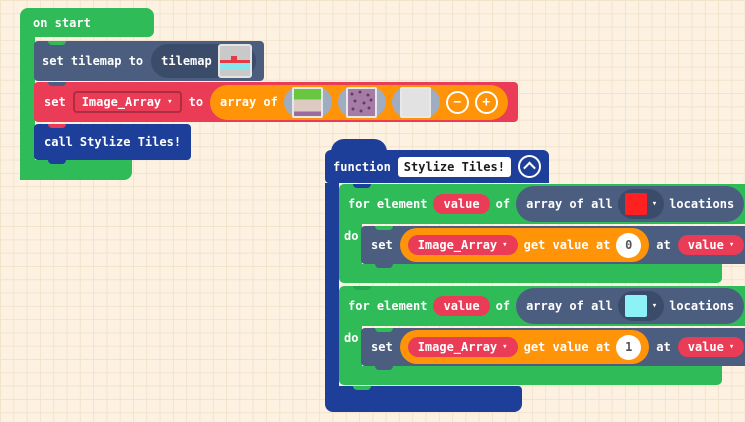 The width and height of the screenshot is (745, 422). What do you see at coordinates (186, 61) in the screenshot?
I see `tilemap-shadow-label: tilemap` at bounding box center [186, 61].